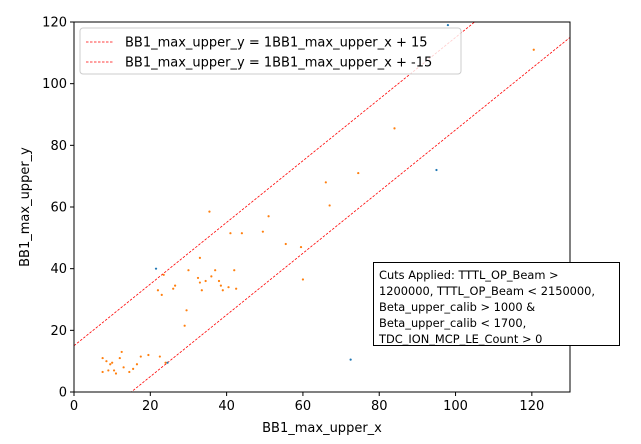  I want to click on legend-entry-1: BB1_max_upper_y = 1BB1_max_upper_x + 15, so click(276, 43).